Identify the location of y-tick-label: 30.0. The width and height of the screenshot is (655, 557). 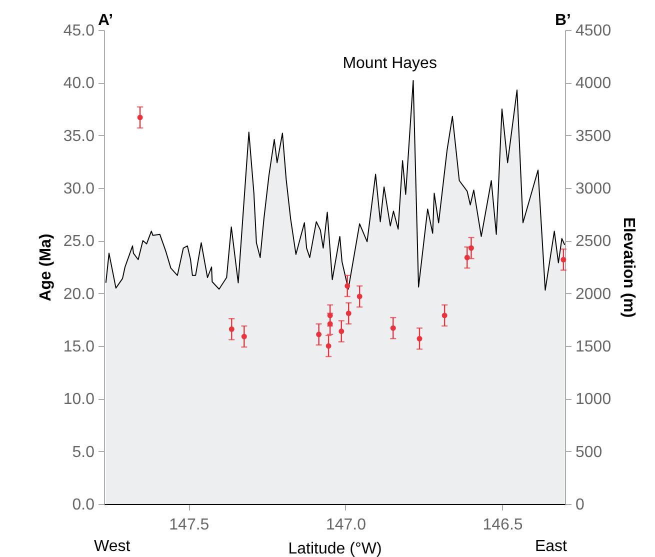
(79, 189).